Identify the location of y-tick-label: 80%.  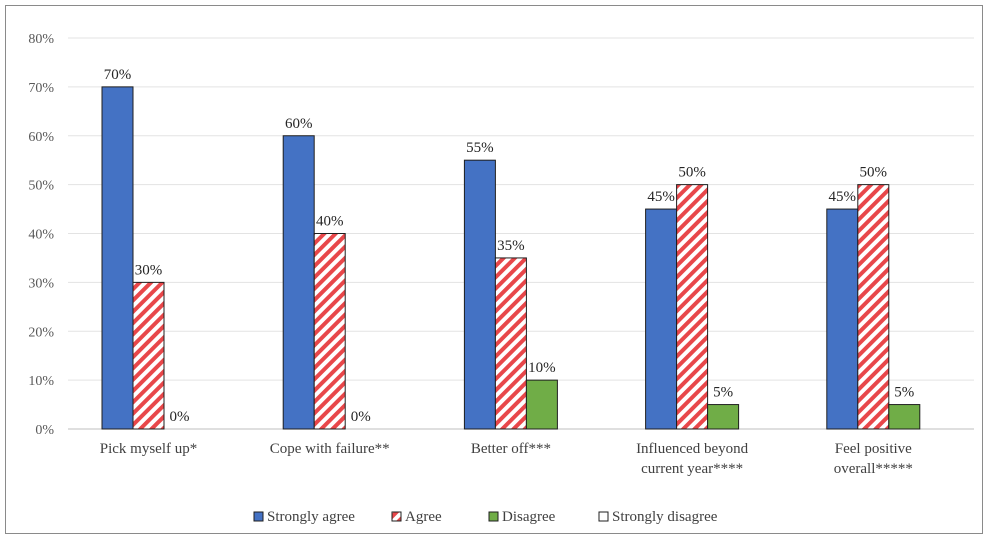
(41, 39).